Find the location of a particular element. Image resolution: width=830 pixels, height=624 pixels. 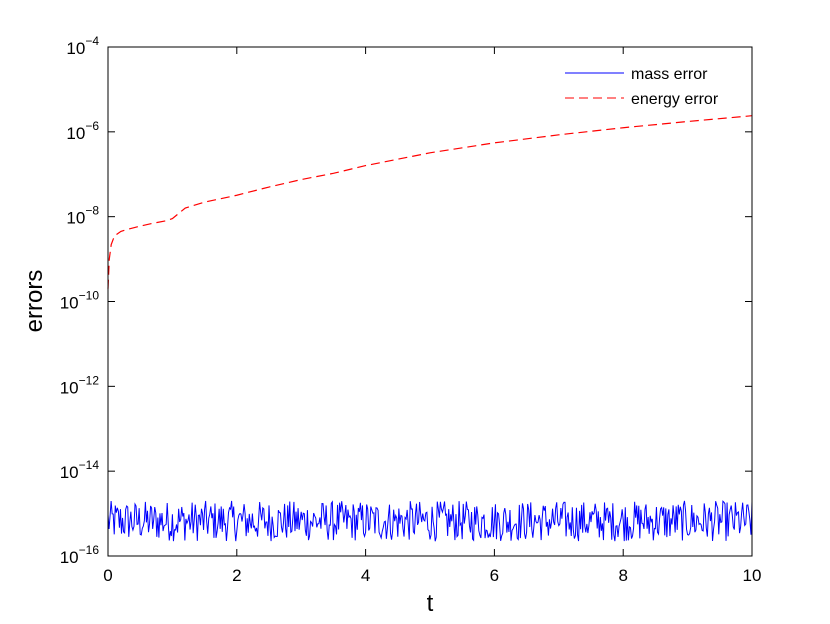

x-tick-label: 4 is located at coordinates (365, 575).